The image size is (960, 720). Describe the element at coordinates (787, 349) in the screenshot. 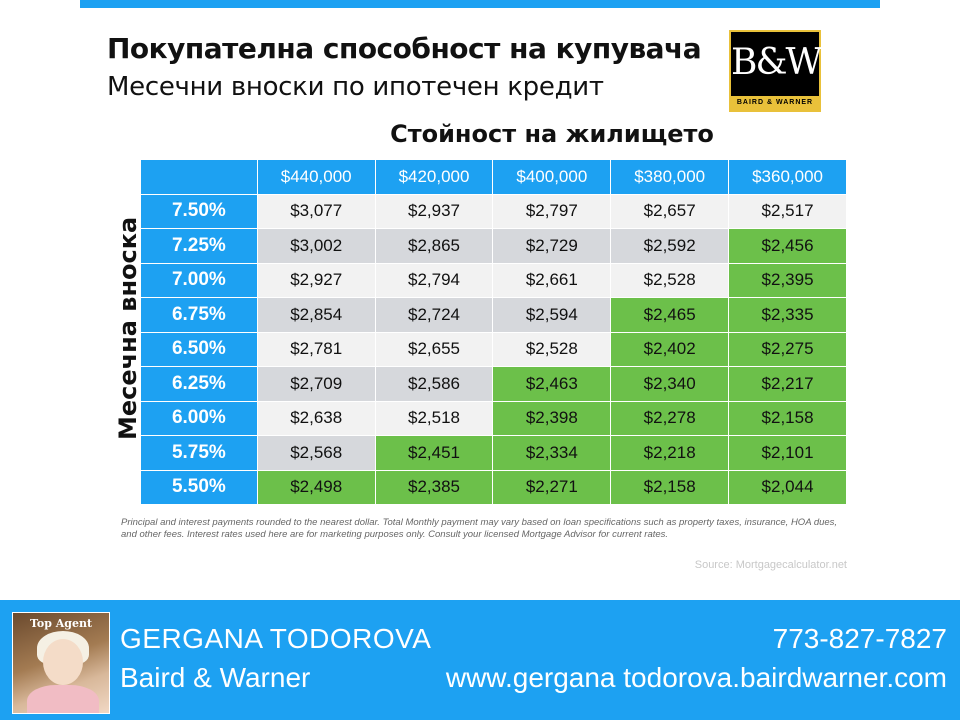

I see `payment-cell: $2,275` at that location.